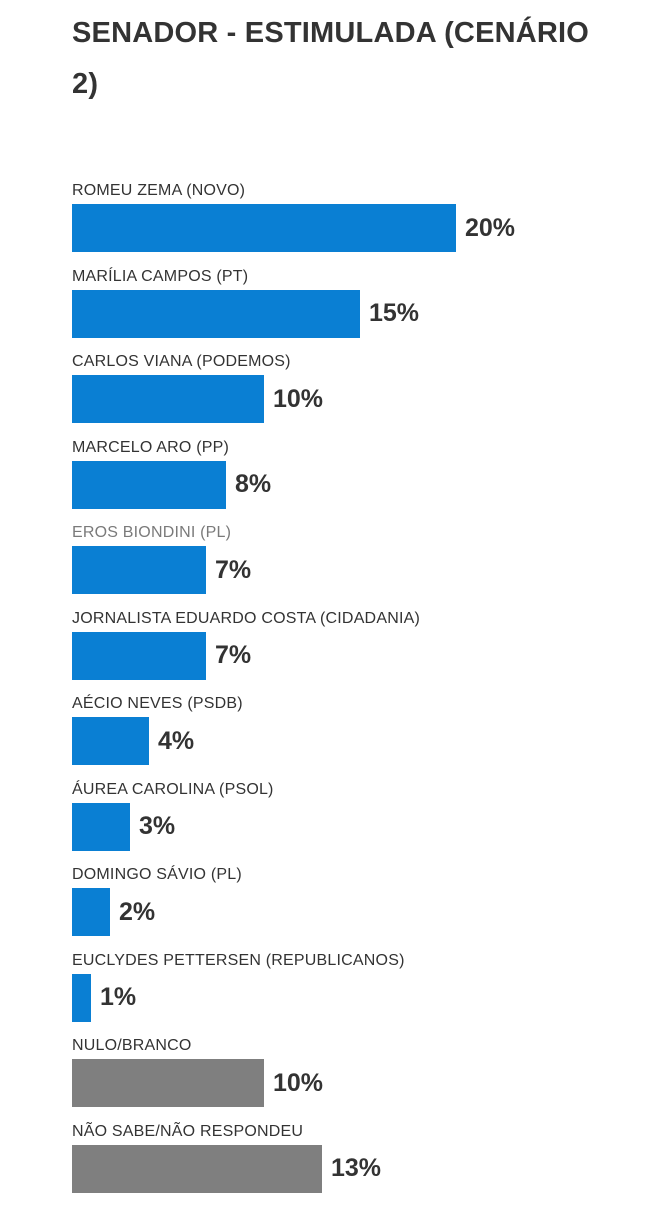 Image resolution: width=648 pixels, height=1206 pixels. What do you see at coordinates (132, 1046) in the screenshot?
I see `category-label: NULO/BRANCO` at bounding box center [132, 1046].